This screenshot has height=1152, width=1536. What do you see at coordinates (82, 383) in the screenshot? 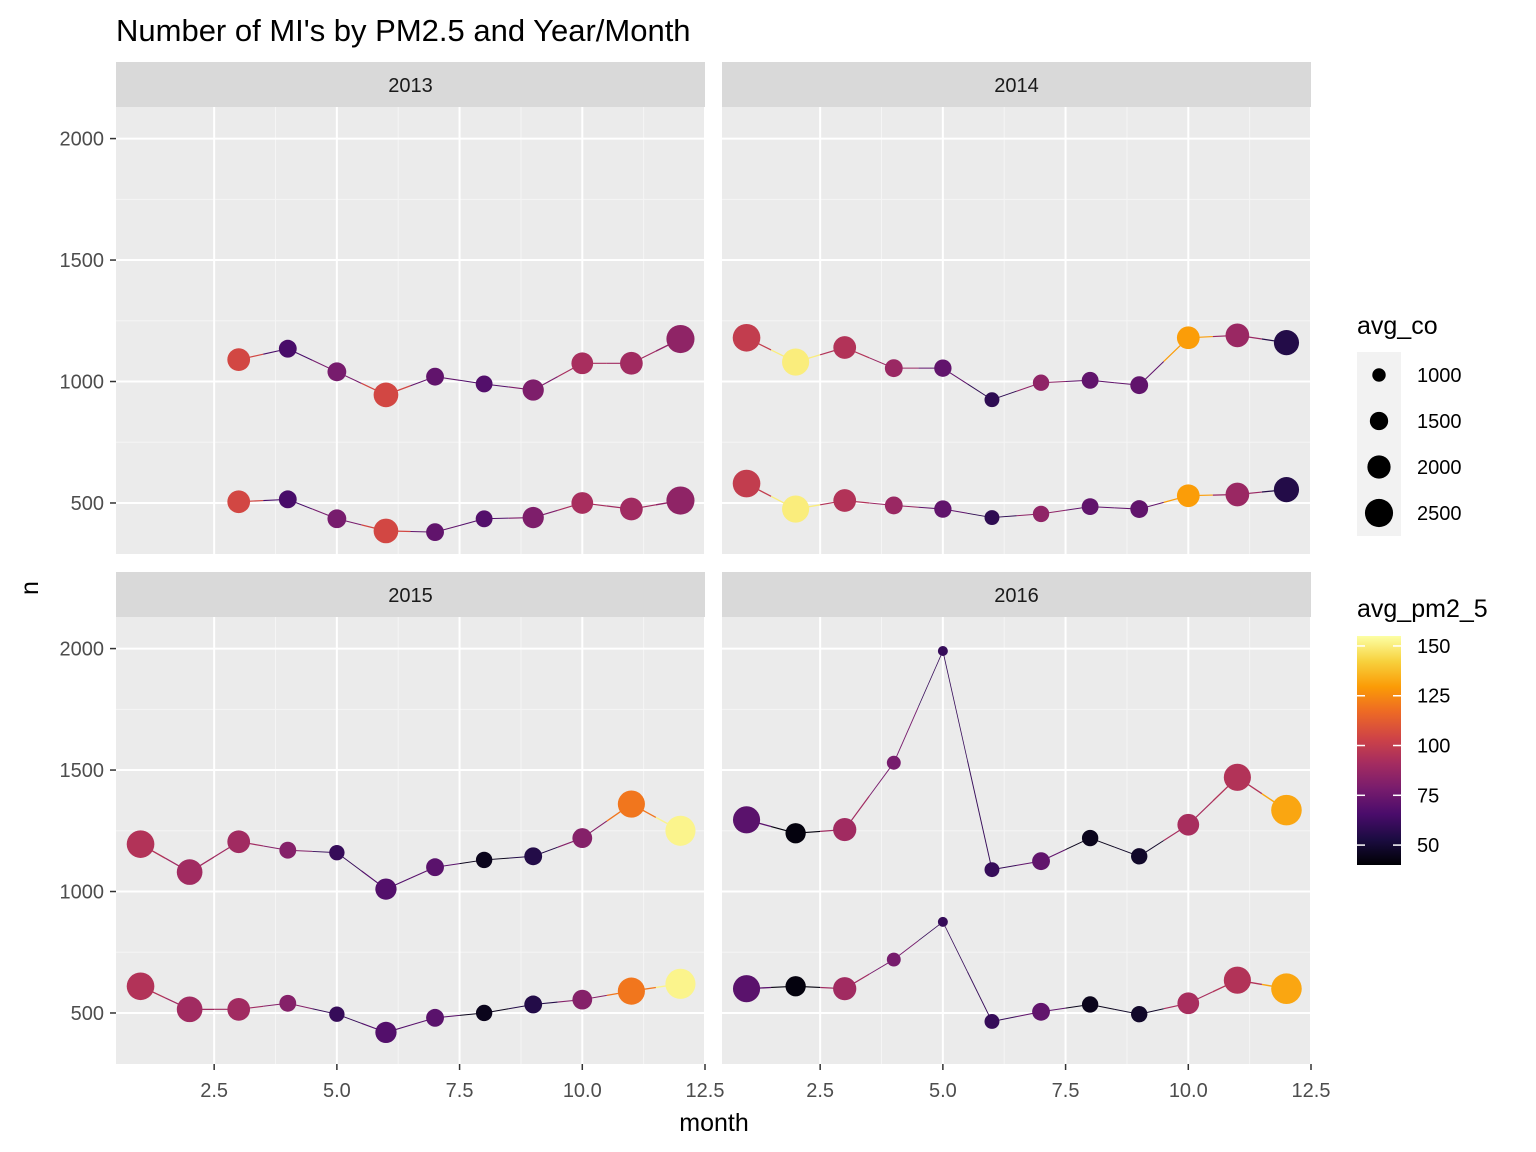
I see `y-tick-label: 1000` at bounding box center [82, 383].